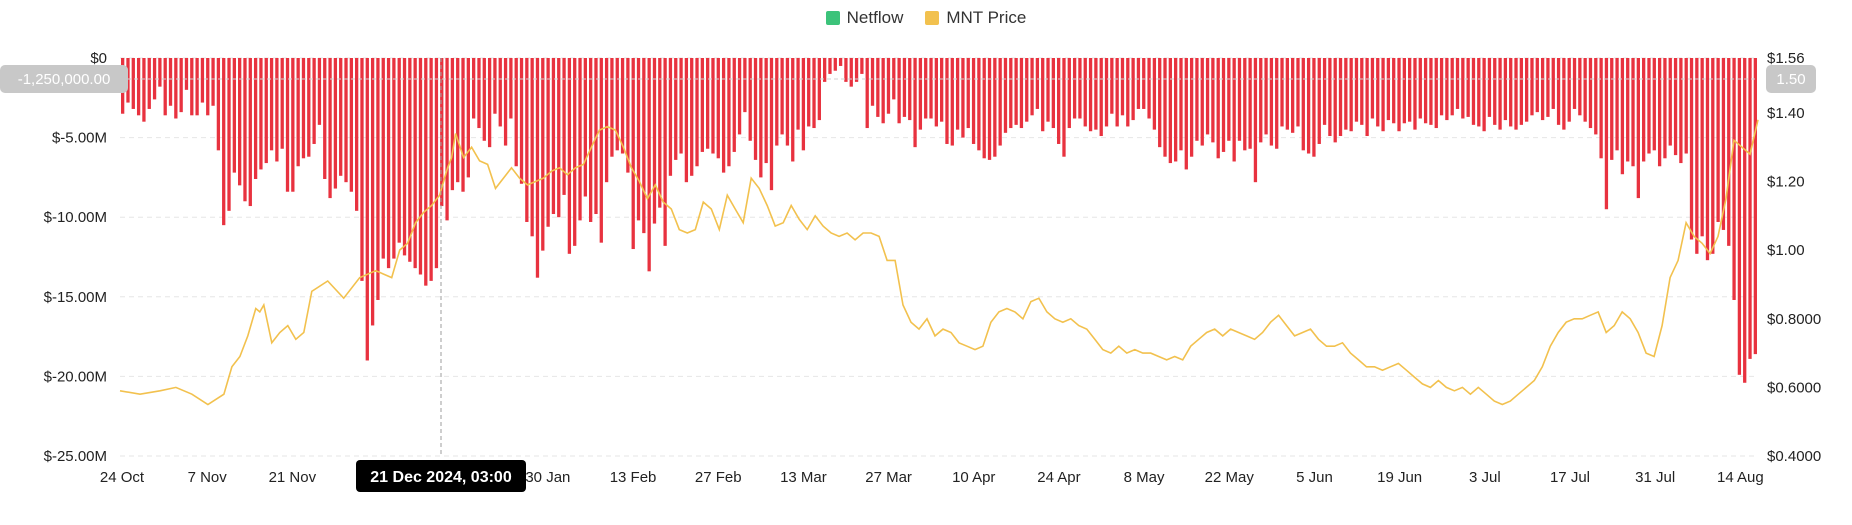 The height and width of the screenshot is (525, 1852). What do you see at coordinates (864, 18) in the screenshot?
I see `legend-item-netflow: Netflow` at bounding box center [864, 18].